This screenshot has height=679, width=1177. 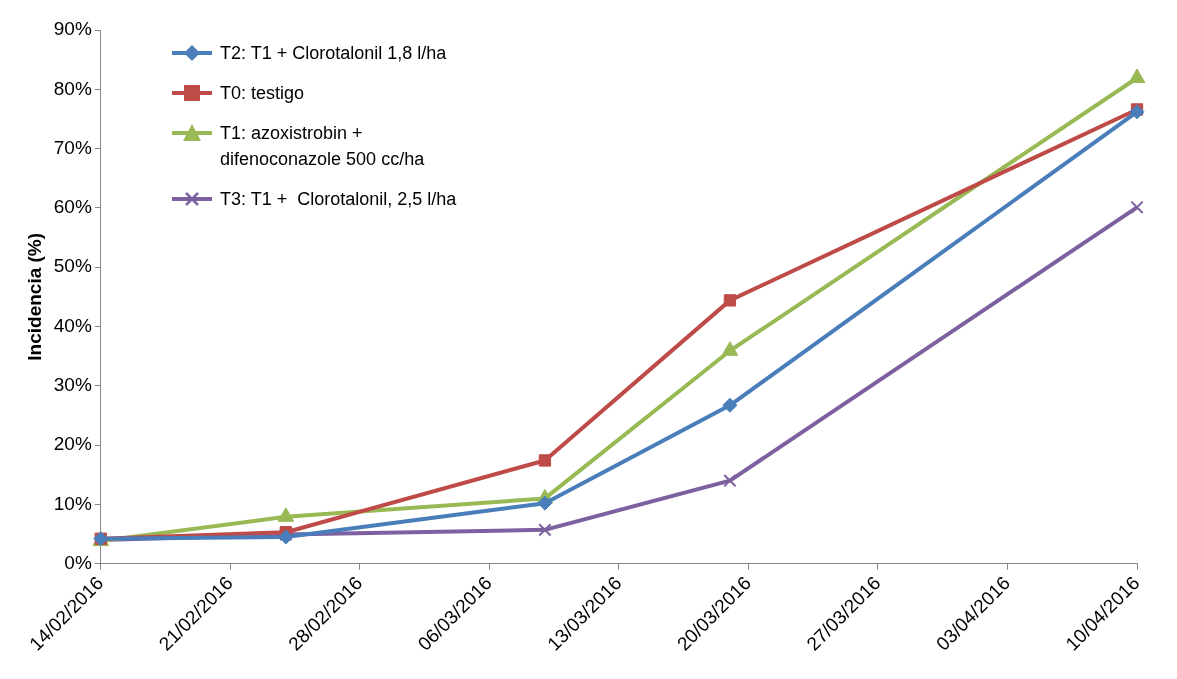 What do you see at coordinates (72, 444) in the screenshot?
I see `y-tick-label: 20%` at bounding box center [72, 444].